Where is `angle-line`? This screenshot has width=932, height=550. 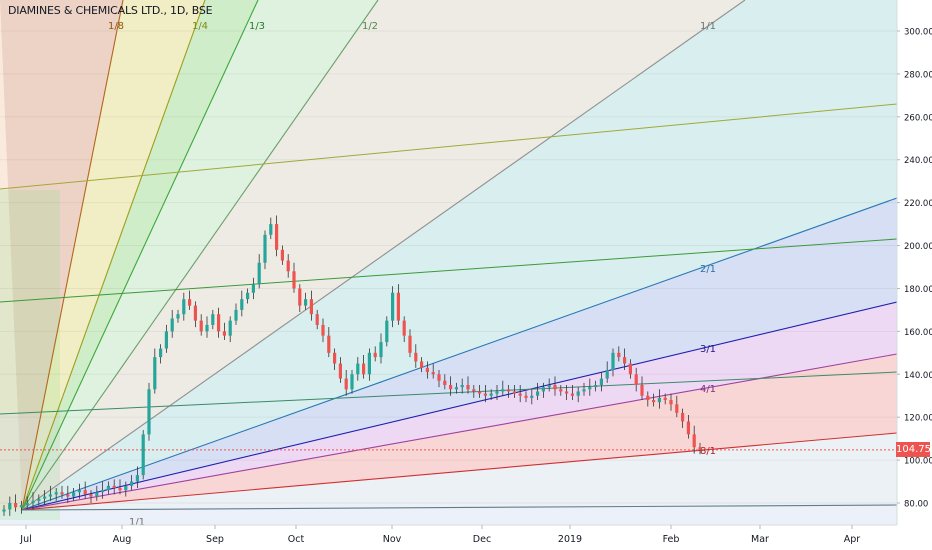
angle-line is located at coordinates (448, 270).